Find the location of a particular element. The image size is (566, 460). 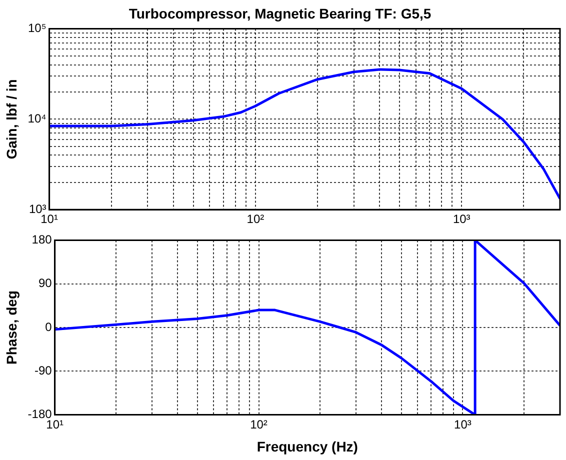

y-tick-label: -90 is located at coordinates (43, 370).